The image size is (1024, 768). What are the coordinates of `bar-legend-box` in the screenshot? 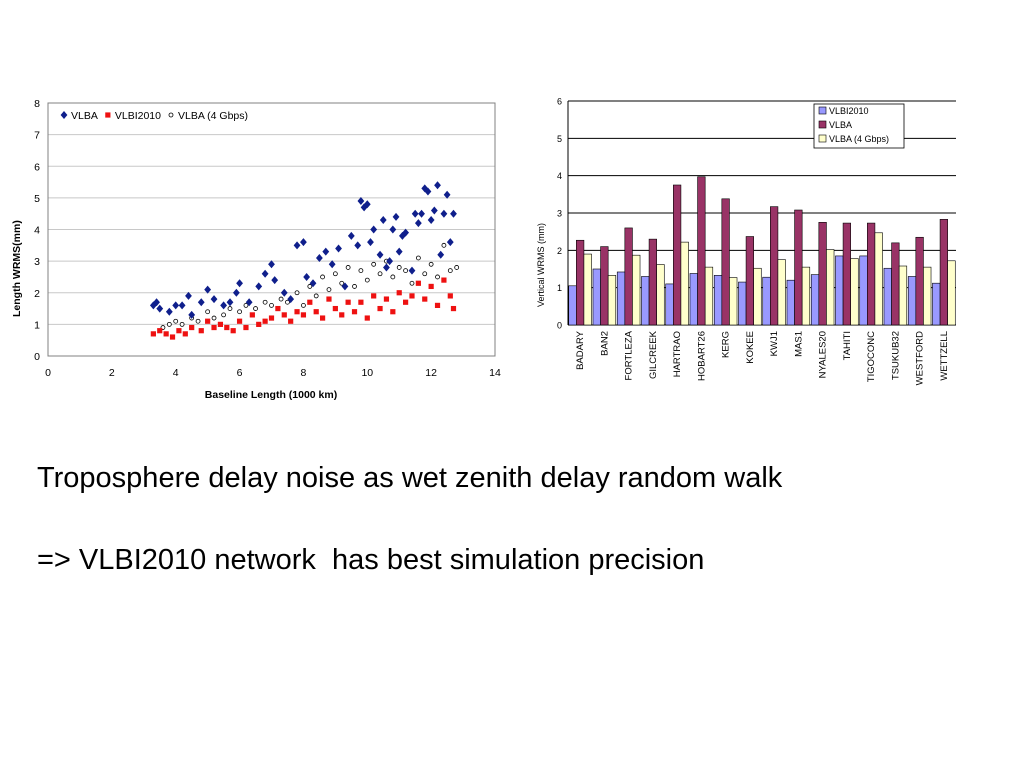 It's located at (859, 126).